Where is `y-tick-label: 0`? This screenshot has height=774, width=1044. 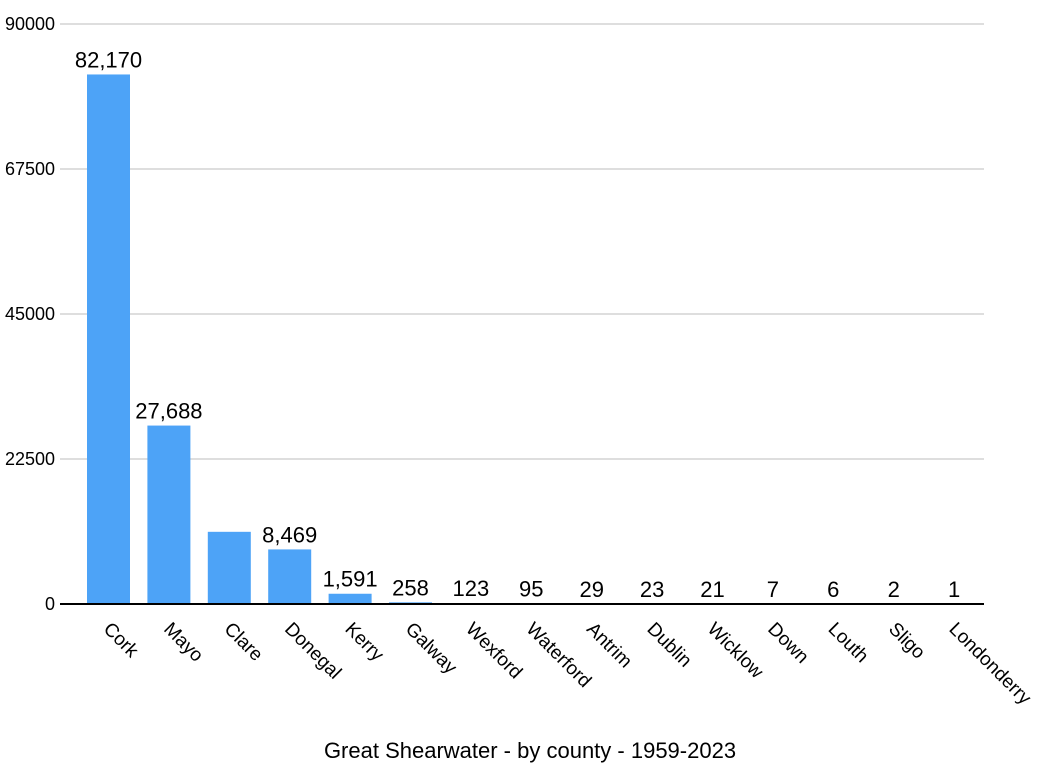 y-tick-label: 0 is located at coordinates (50, 604).